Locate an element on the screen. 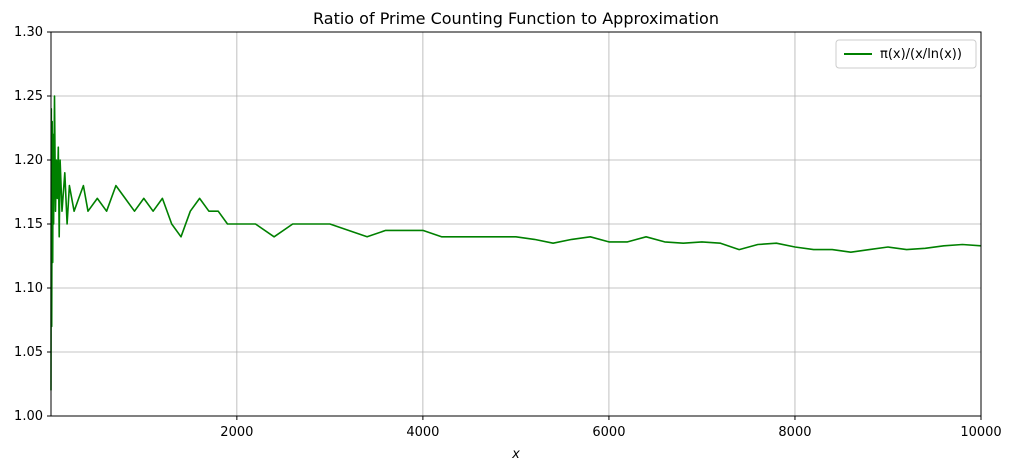 The width and height of the screenshot is (1012, 470). x-tick-label: 10000 is located at coordinates (980, 432).